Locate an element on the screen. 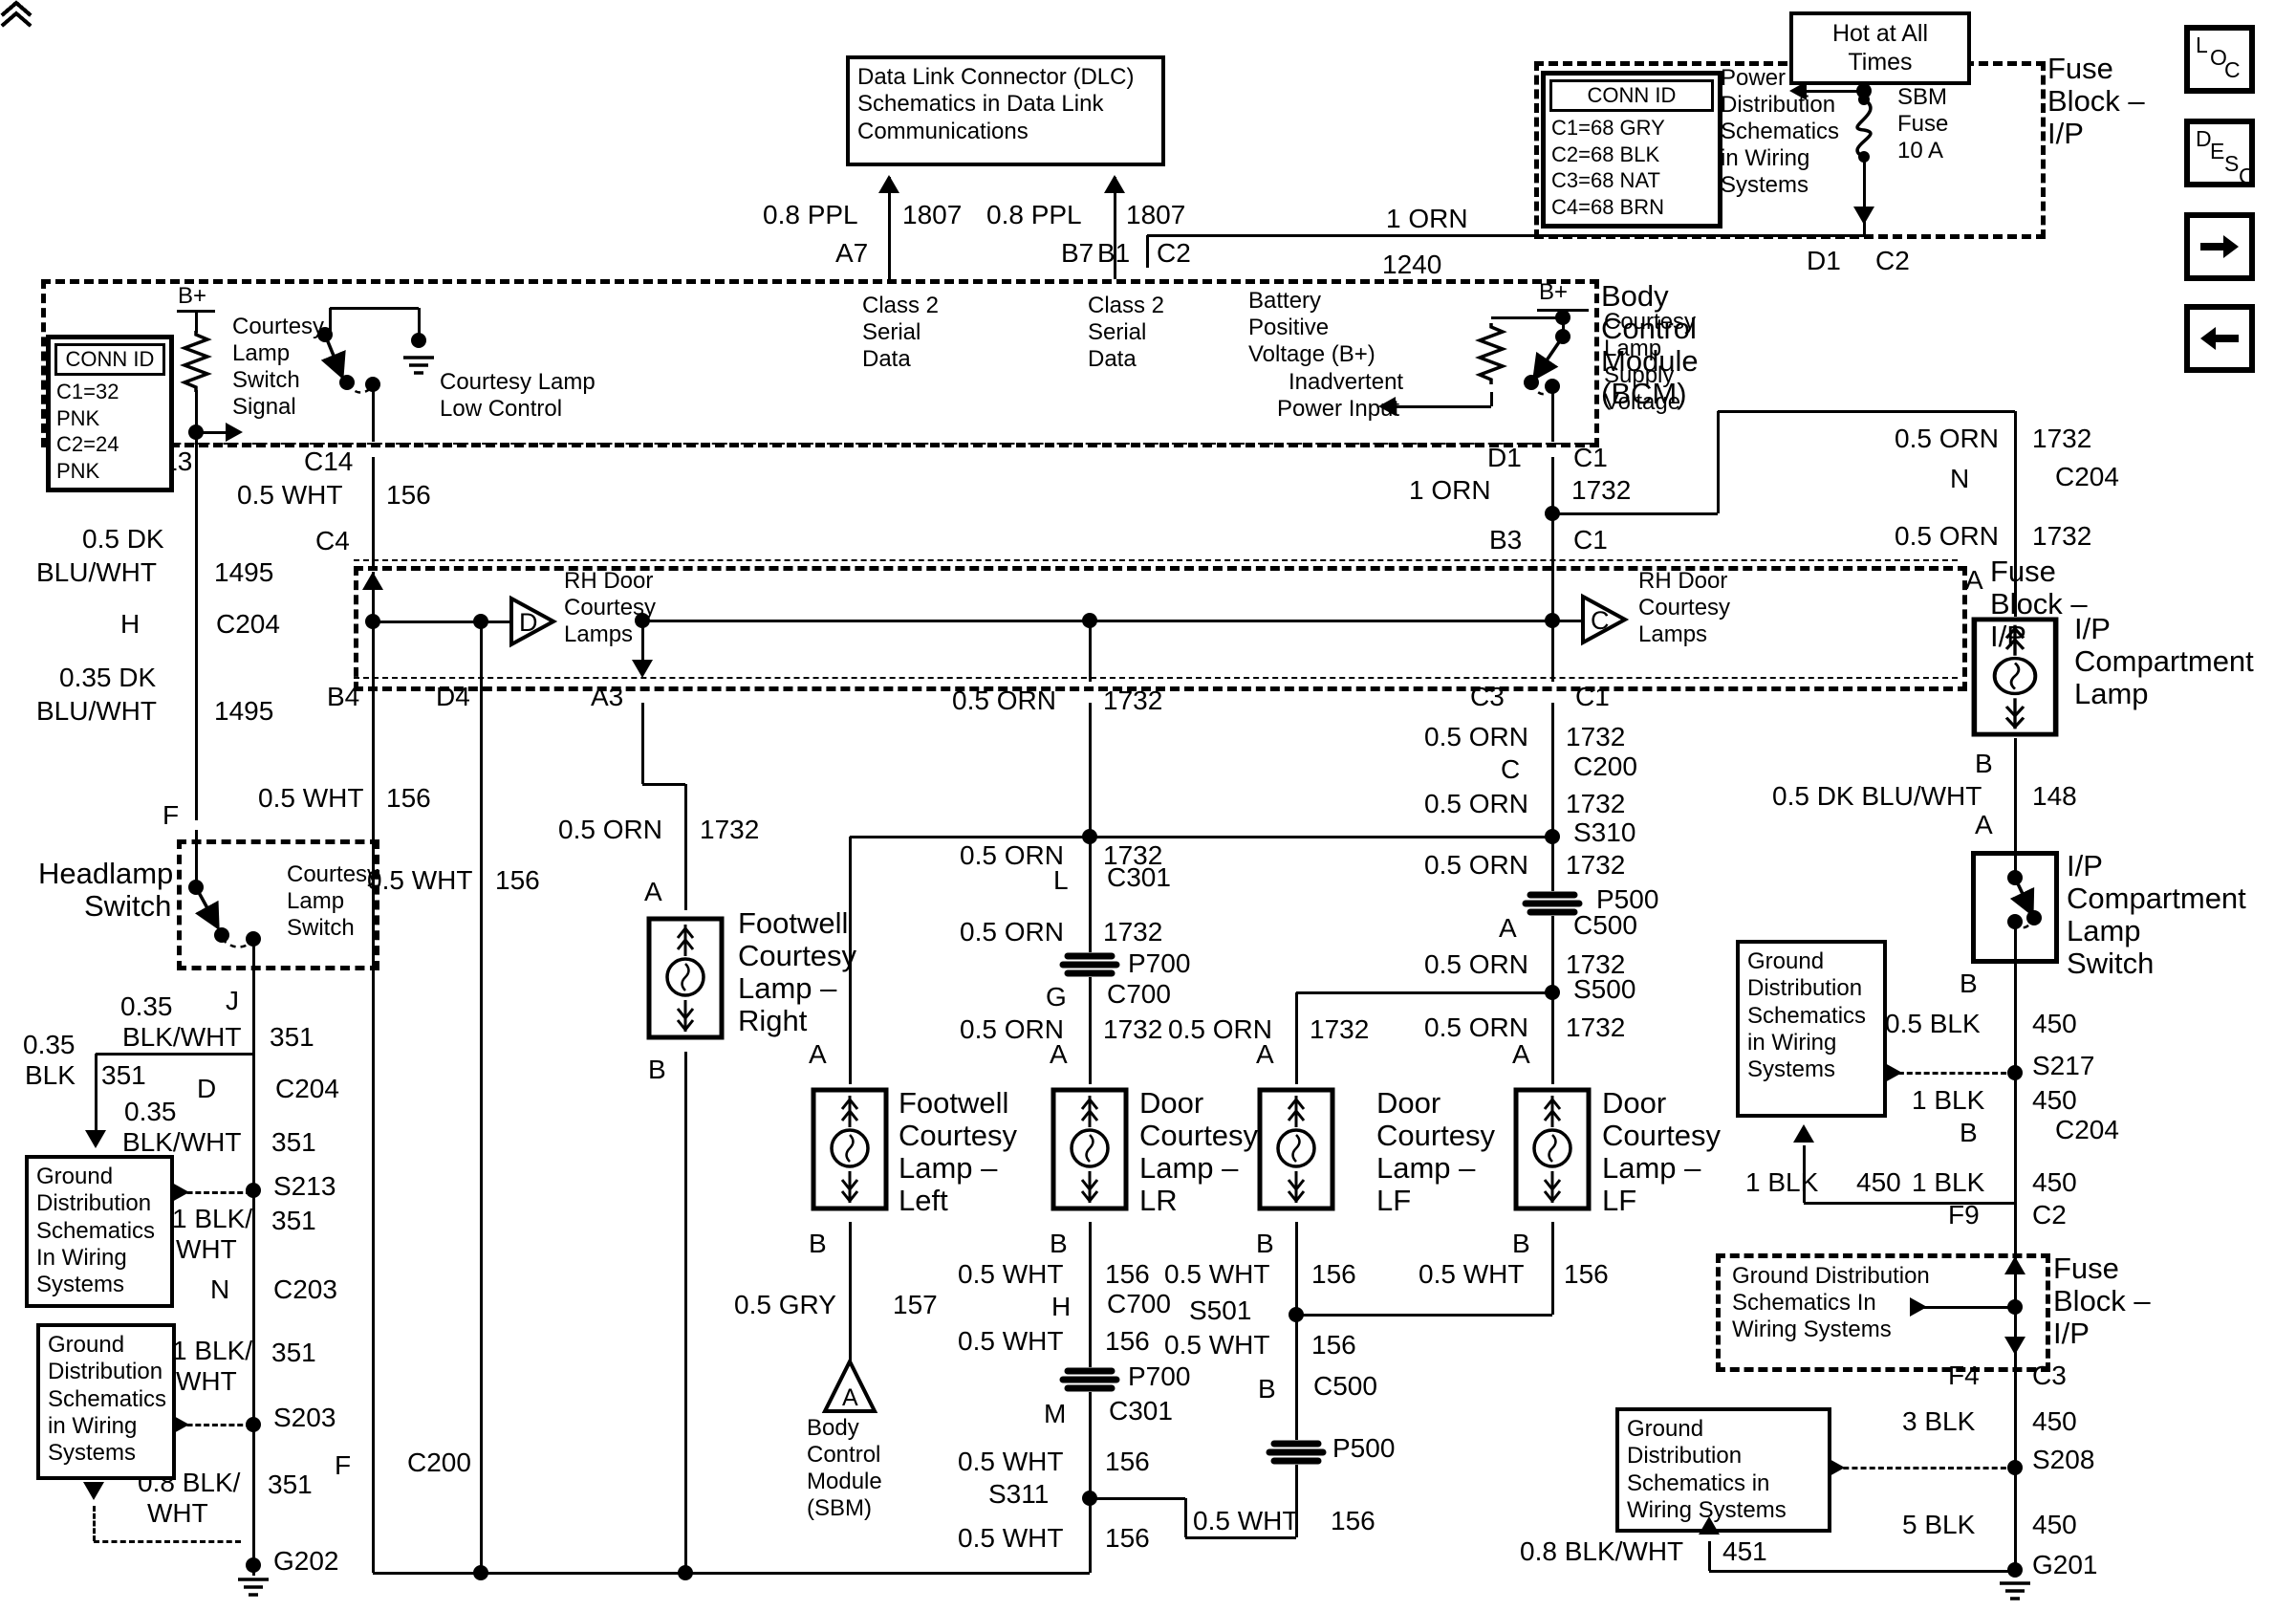  diagram-label: D4 is located at coordinates (453, 696).